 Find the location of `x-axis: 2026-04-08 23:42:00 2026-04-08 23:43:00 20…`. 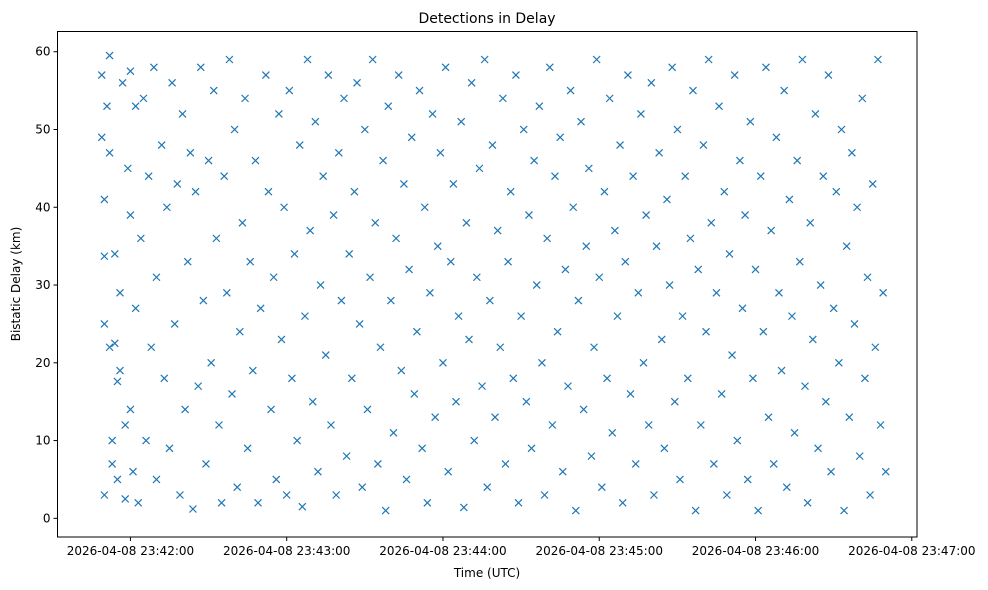

x-axis: 2026-04-08 23:42:00 2026-04-08 23:43:00 20… is located at coordinates (521, 547).